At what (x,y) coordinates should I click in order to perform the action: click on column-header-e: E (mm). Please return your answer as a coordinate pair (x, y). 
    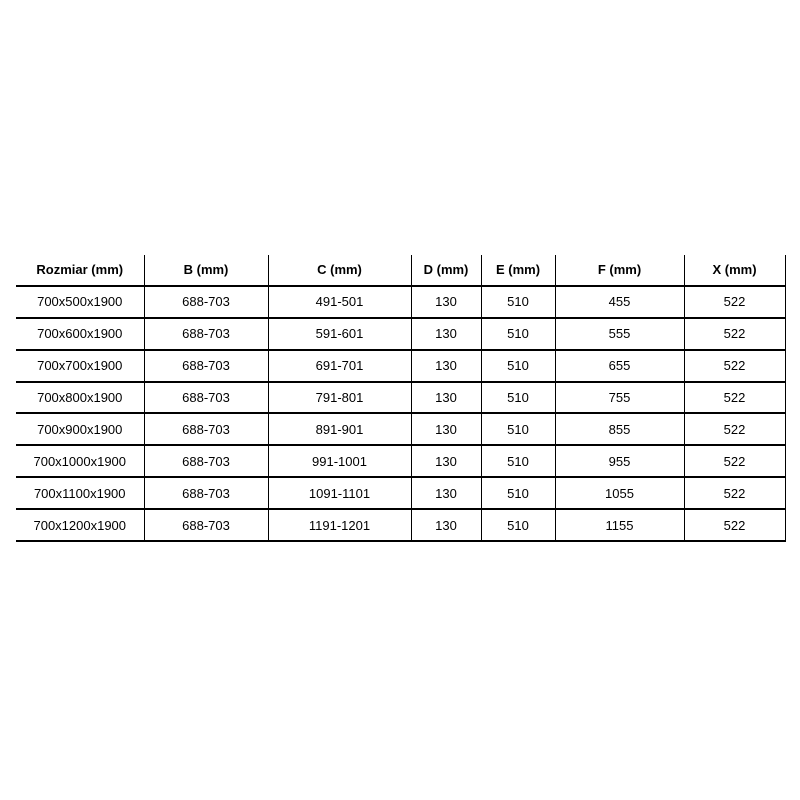
    Looking at the image, I should click on (518, 271).